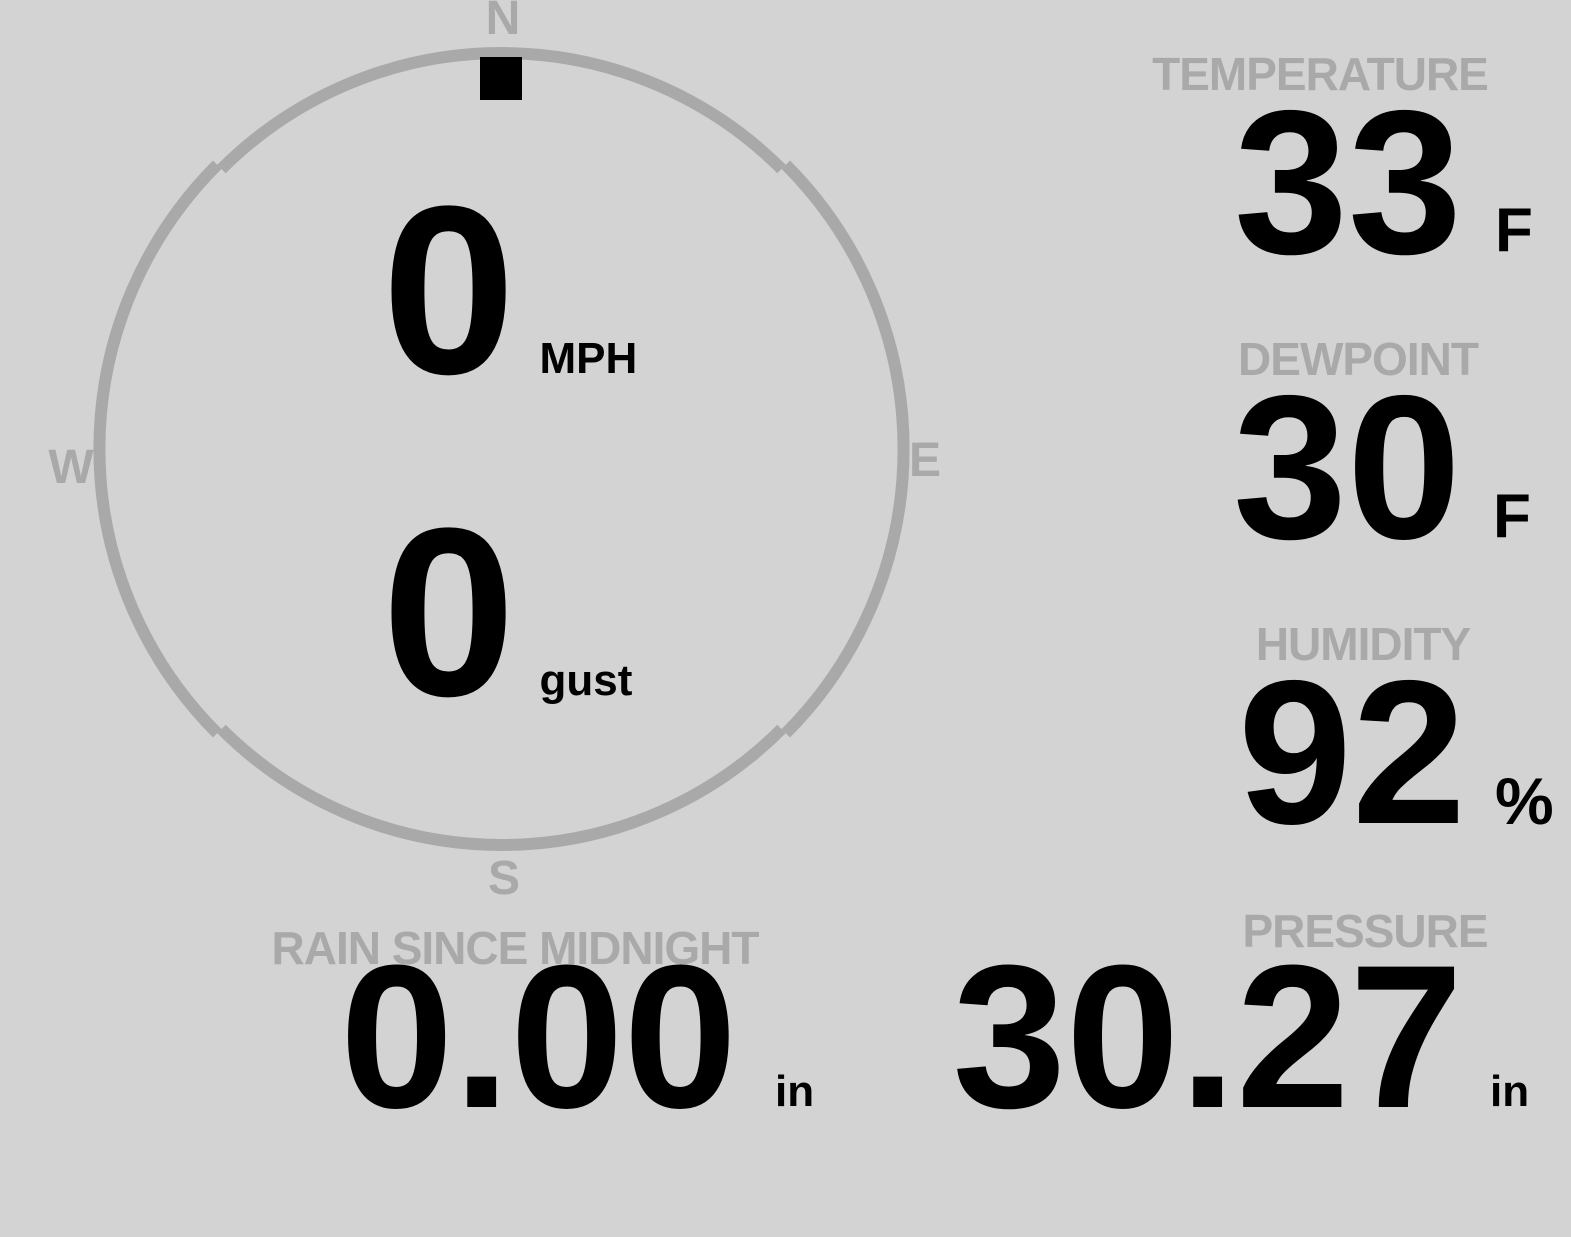 The image size is (1571, 1237). Describe the element at coordinates (1510, 1091) in the screenshot. I see `pressure-unit: in` at that location.